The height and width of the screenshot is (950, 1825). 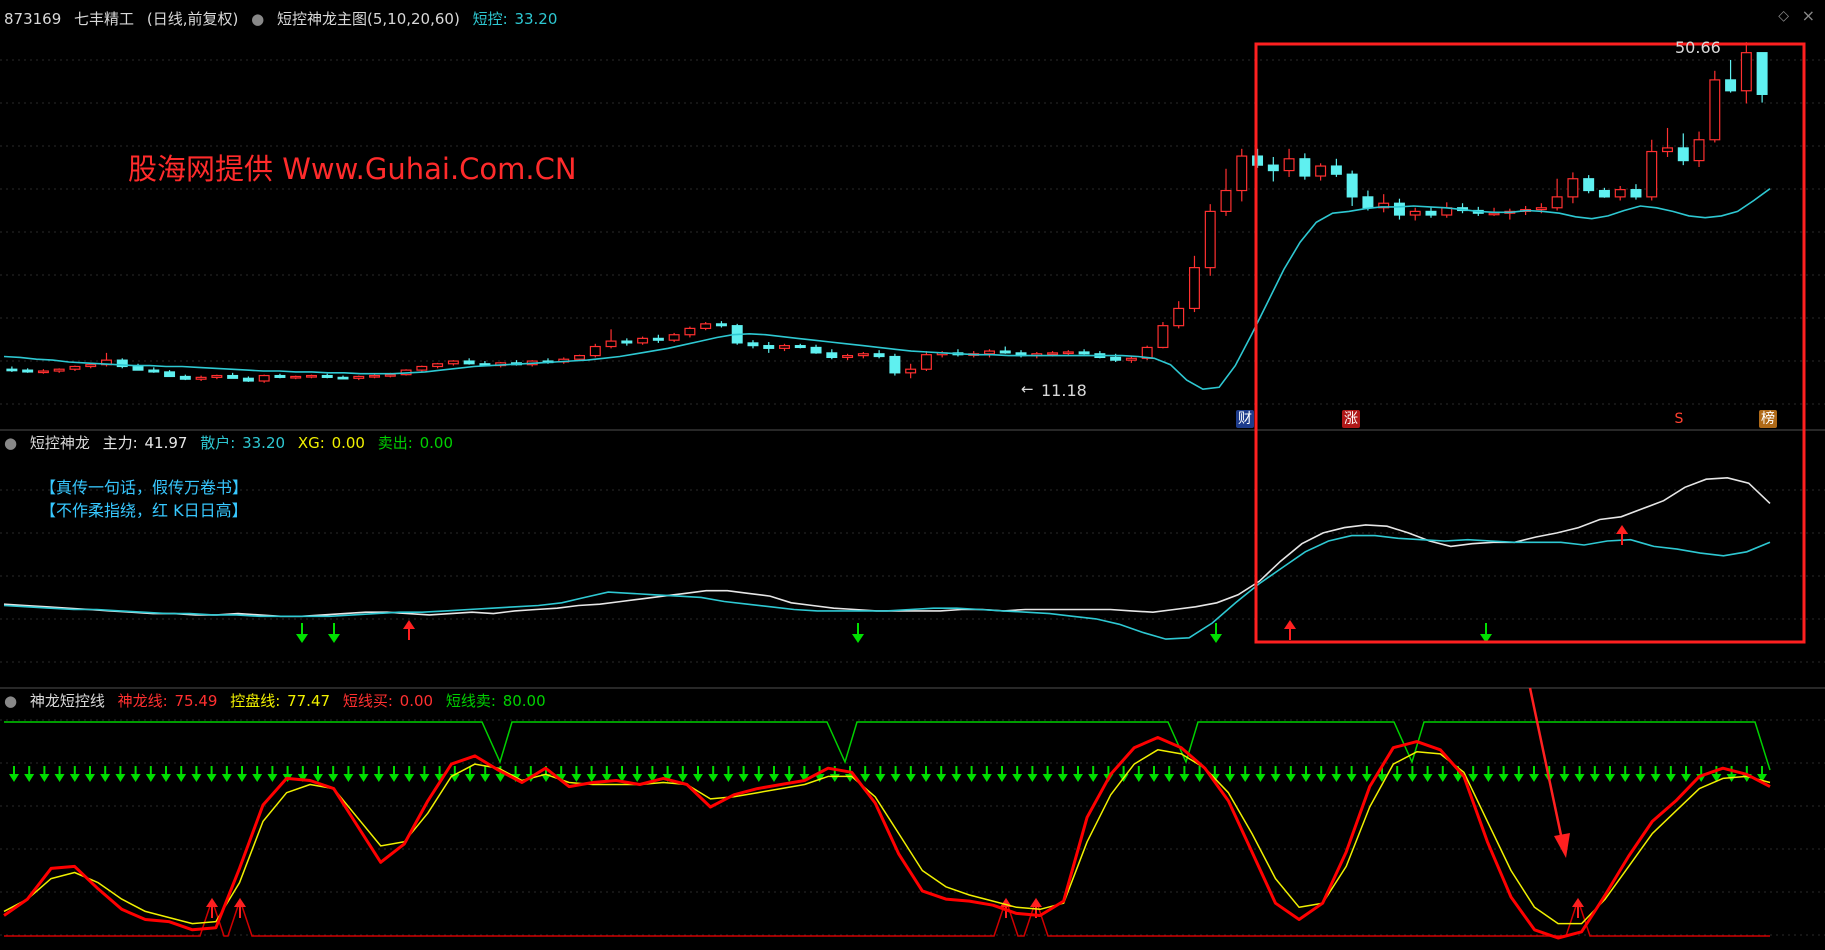 What do you see at coordinates (368, 19) in the screenshot?
I see `main-indicator-name: 短控神龙主图(5,10,20,60)` at bounding box center [368, 19].